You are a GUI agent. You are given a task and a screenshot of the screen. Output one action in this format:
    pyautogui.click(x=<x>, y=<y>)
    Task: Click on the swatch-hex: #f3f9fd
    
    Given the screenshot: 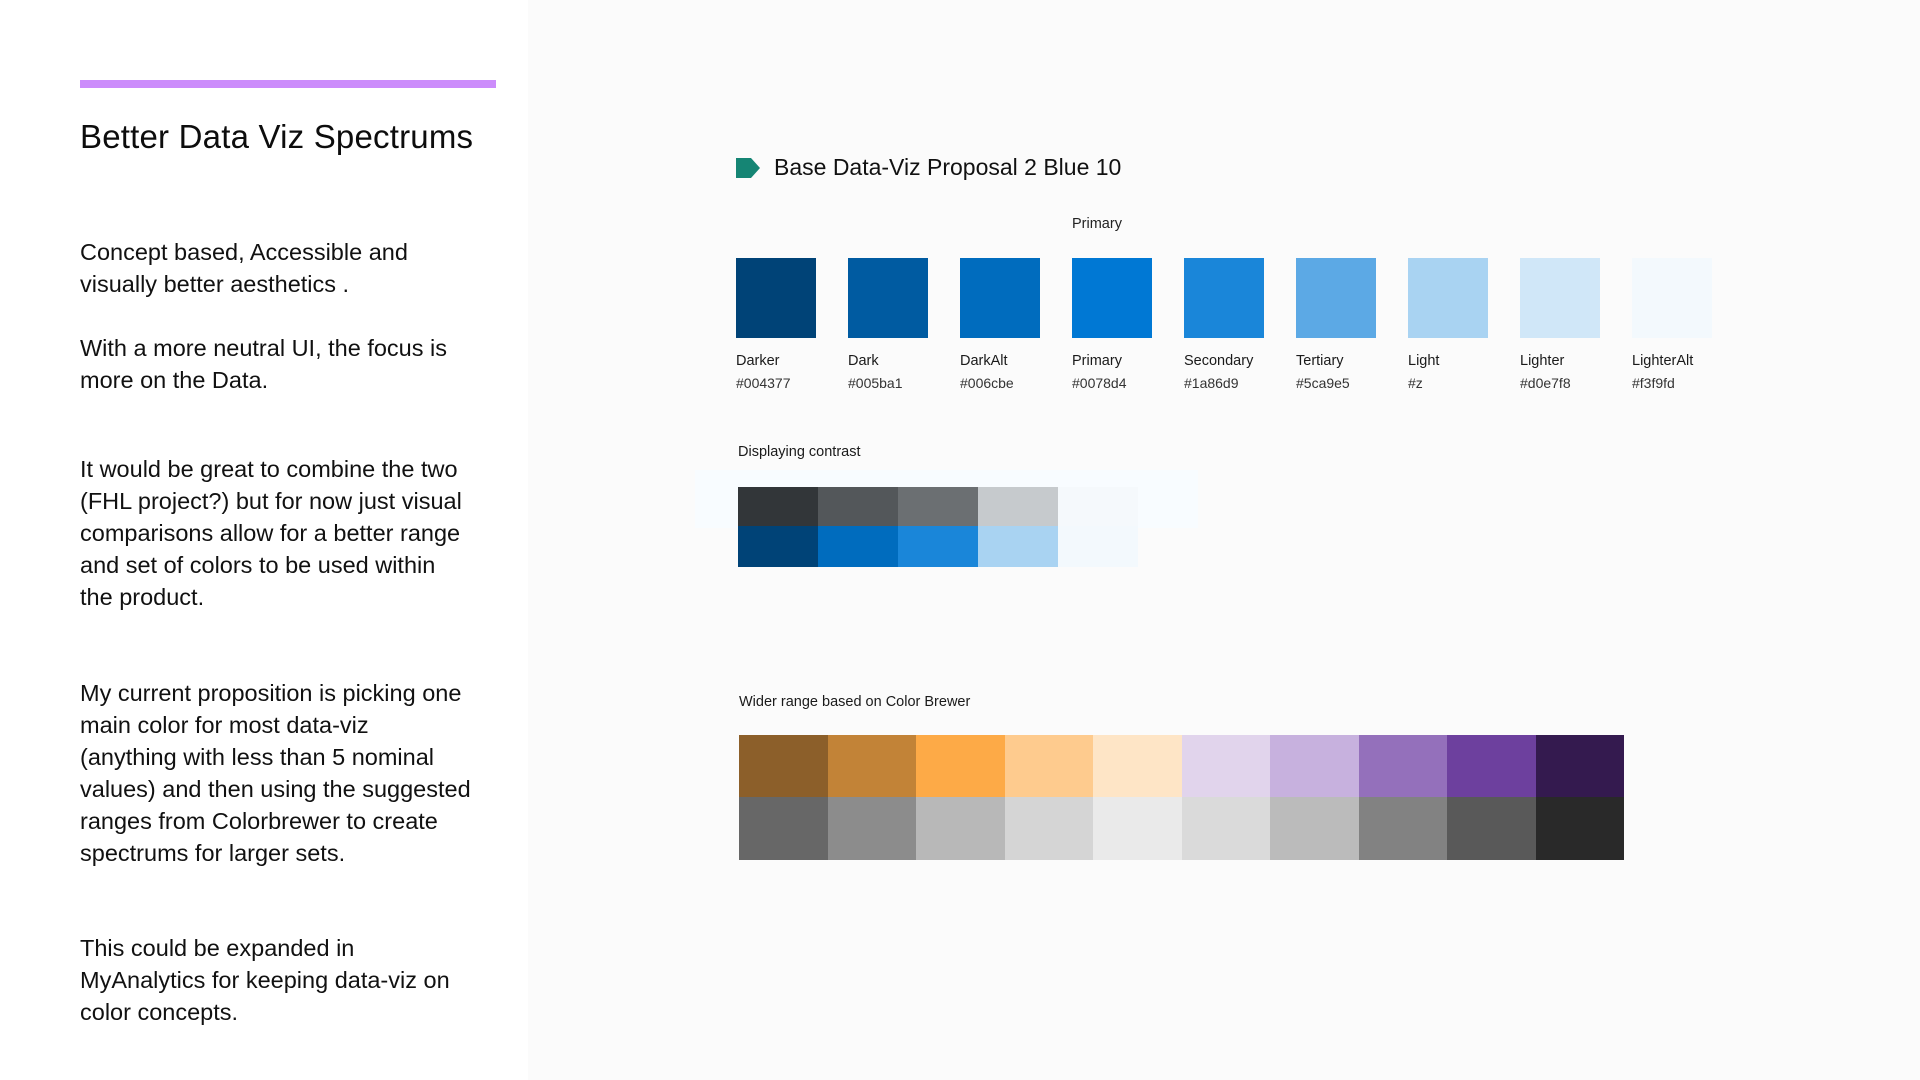 What is the action you would take?
    pyautogui.click(x=1653, y=383)
    